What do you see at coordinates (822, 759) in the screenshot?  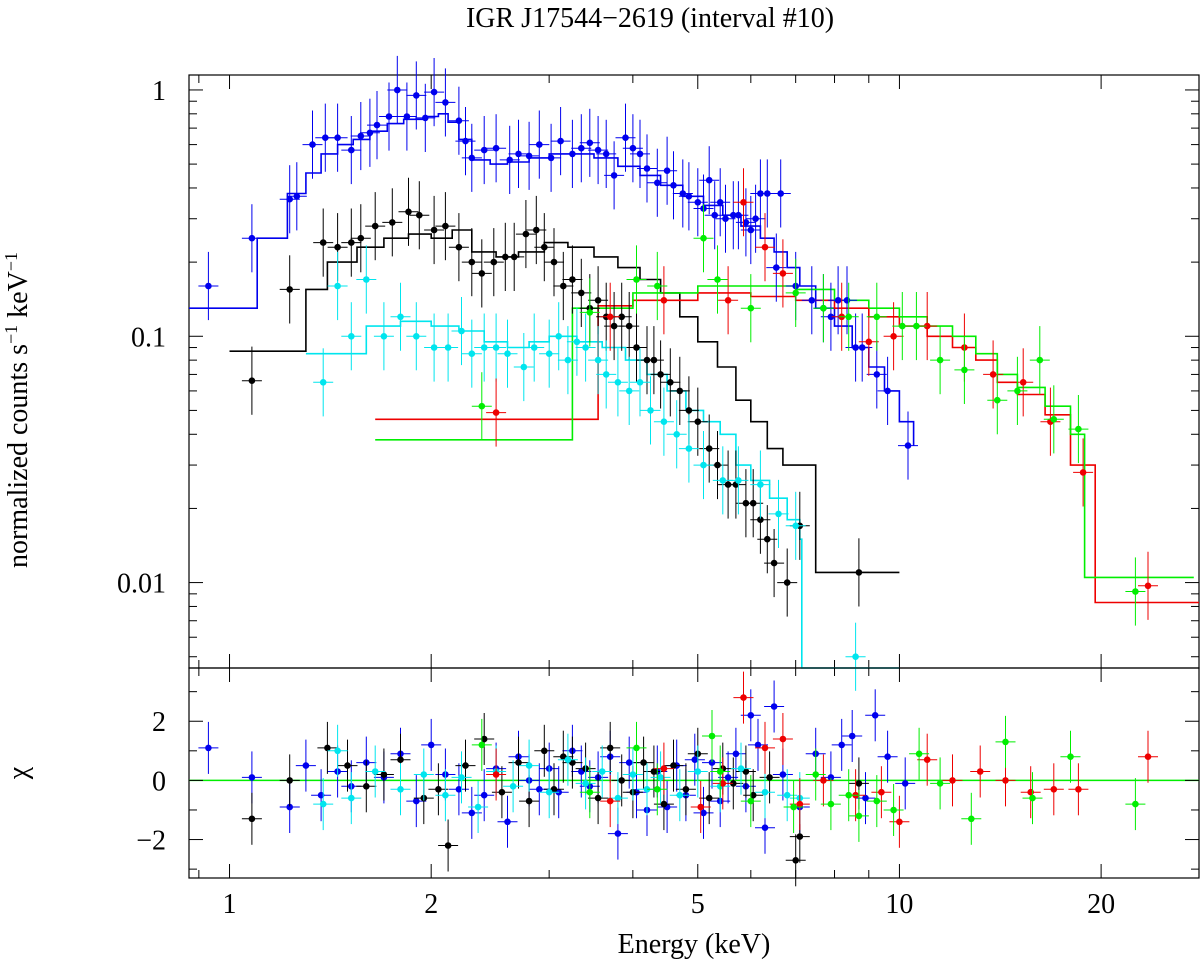 I see `red-series` at bounding box center [822, 759].